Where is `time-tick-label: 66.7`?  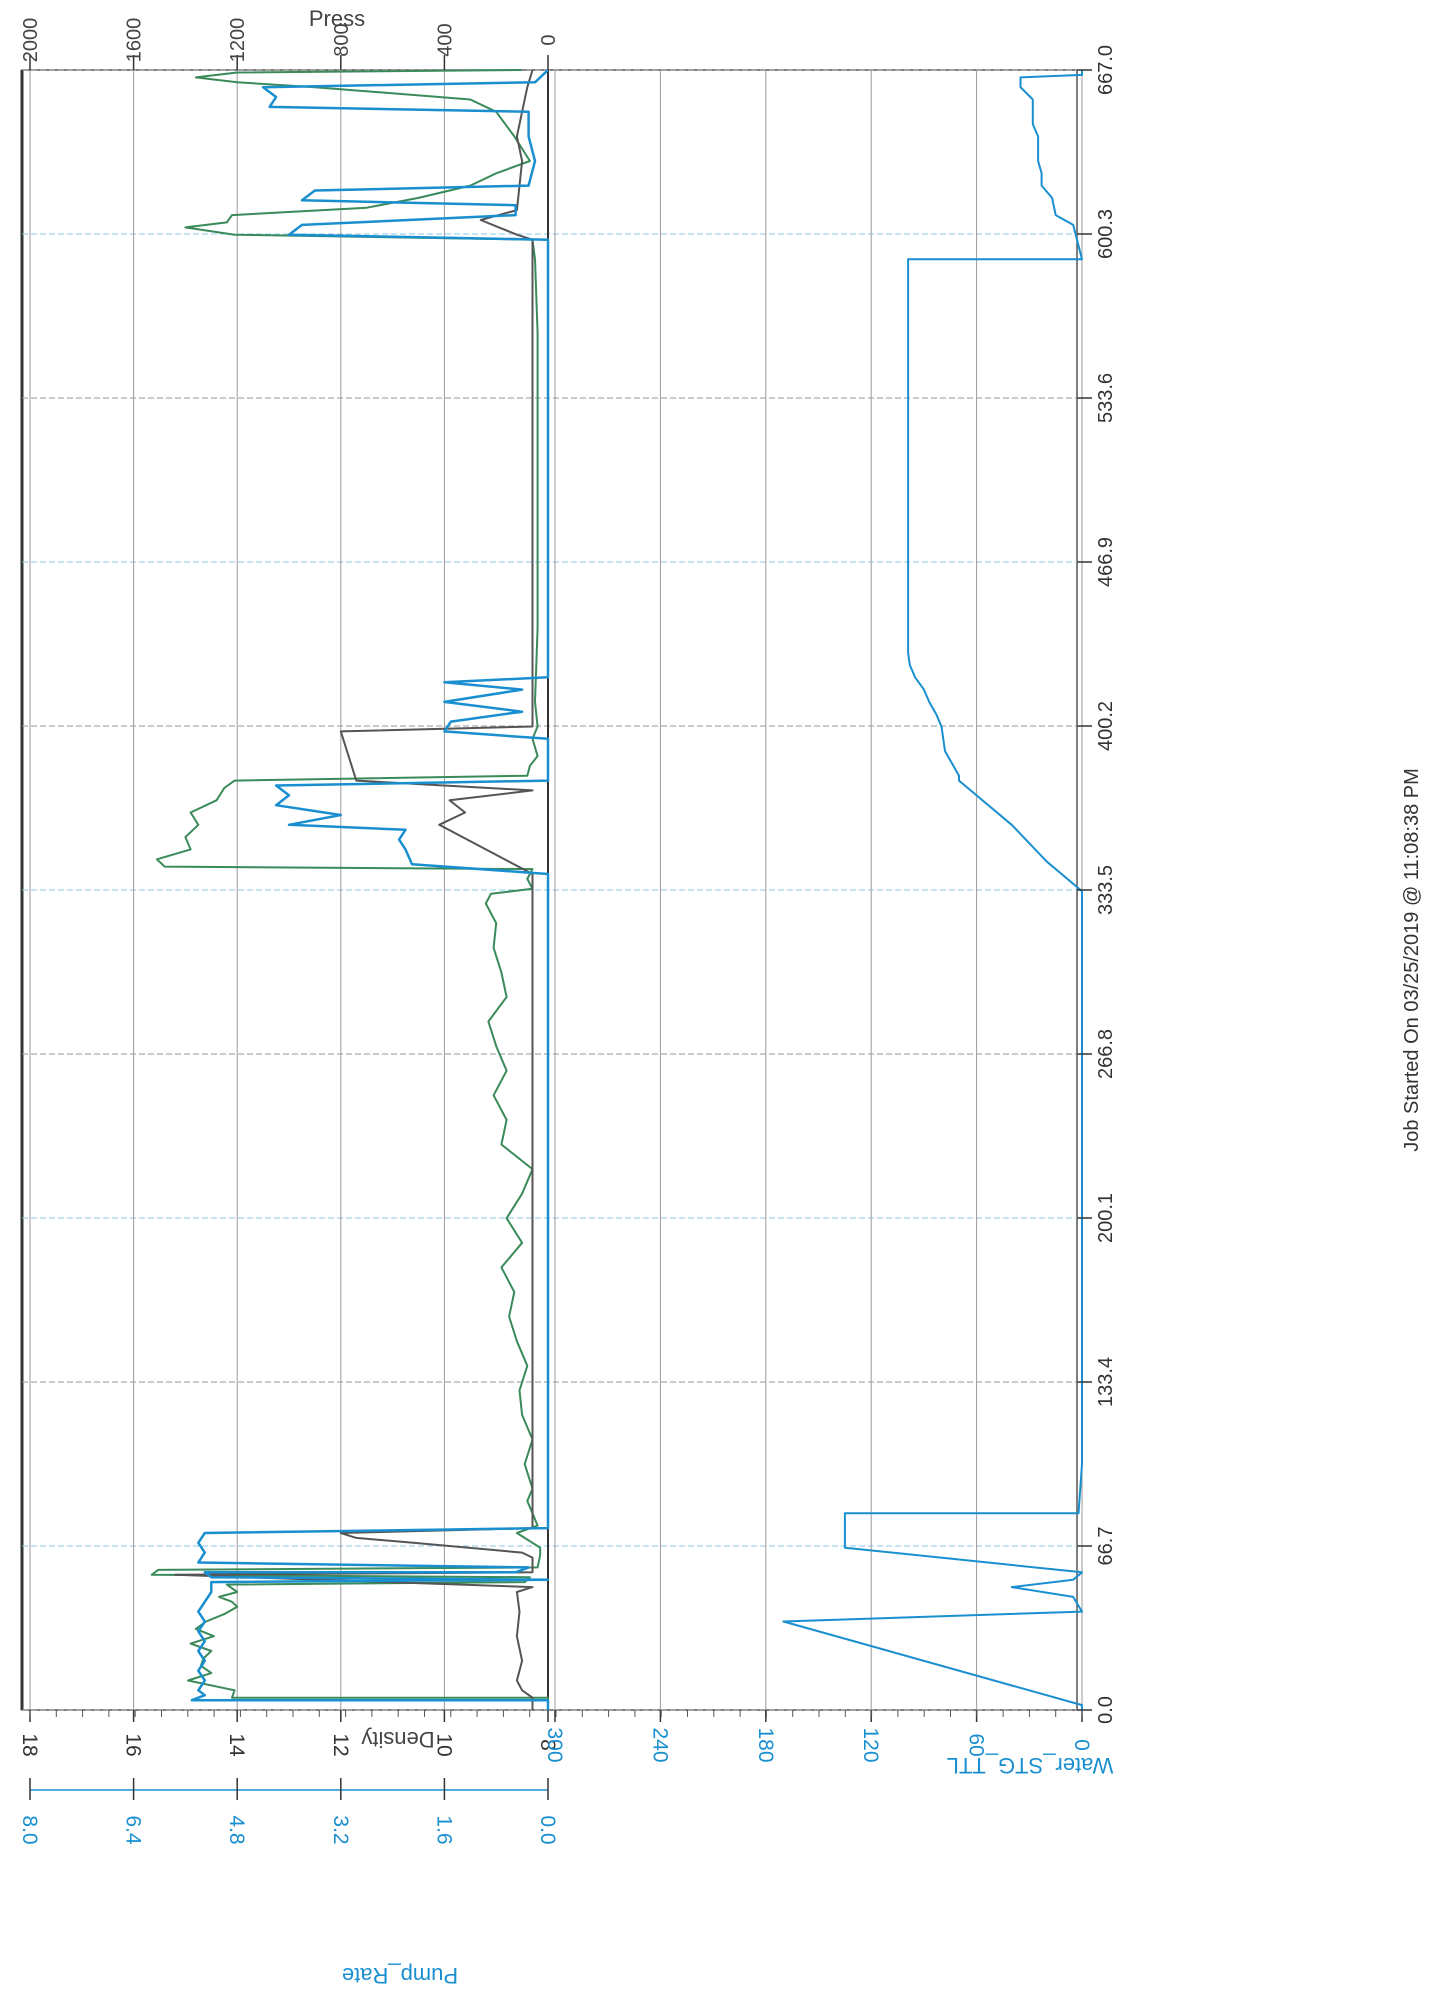 time-tick-label: 66.7 is located at coordinates (1106, 1546).